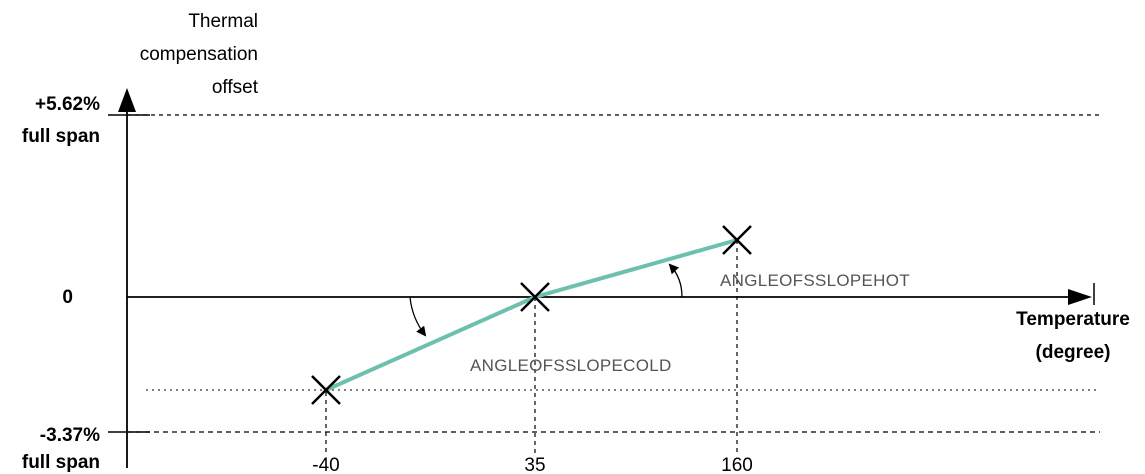 This screenshot has width=1145, height=474. I want to click on cold-angle-arc, so click(418, 316).